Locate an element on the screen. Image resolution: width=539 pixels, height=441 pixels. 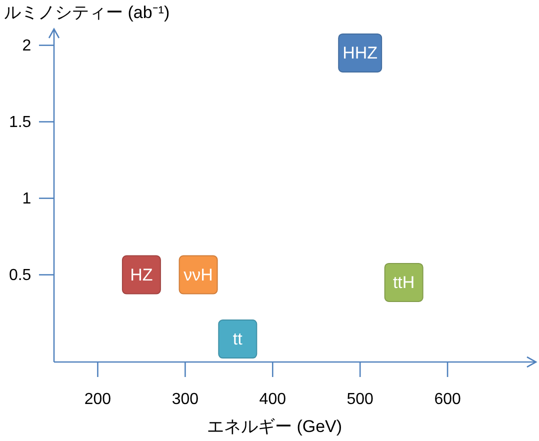
y-tick-label: 1 is located at coordinates (27, 199).